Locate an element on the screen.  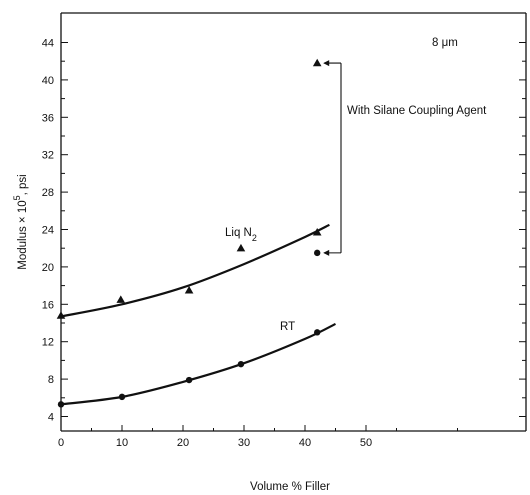
silane-arrowhead-bottom is located at coordinates (326, 252).